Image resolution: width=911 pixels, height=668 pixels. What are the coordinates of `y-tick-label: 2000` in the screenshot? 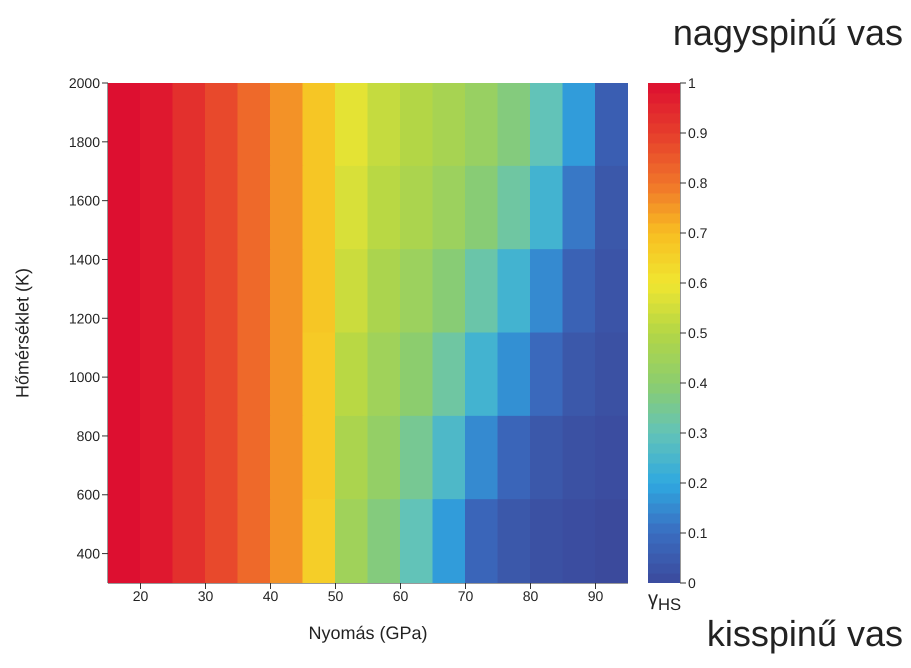 It's located at (84, 82).